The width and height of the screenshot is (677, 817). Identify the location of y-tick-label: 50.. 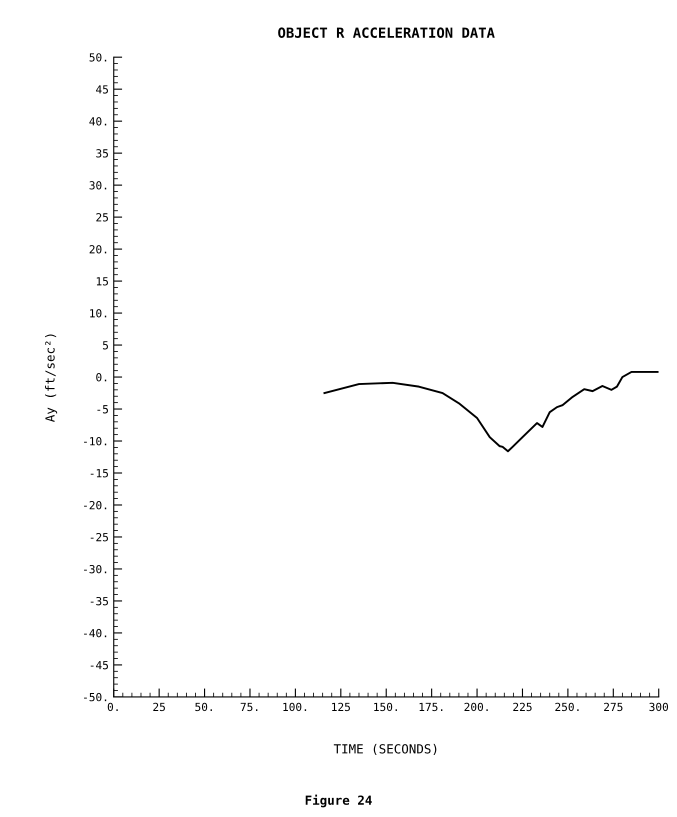
(98, 57).